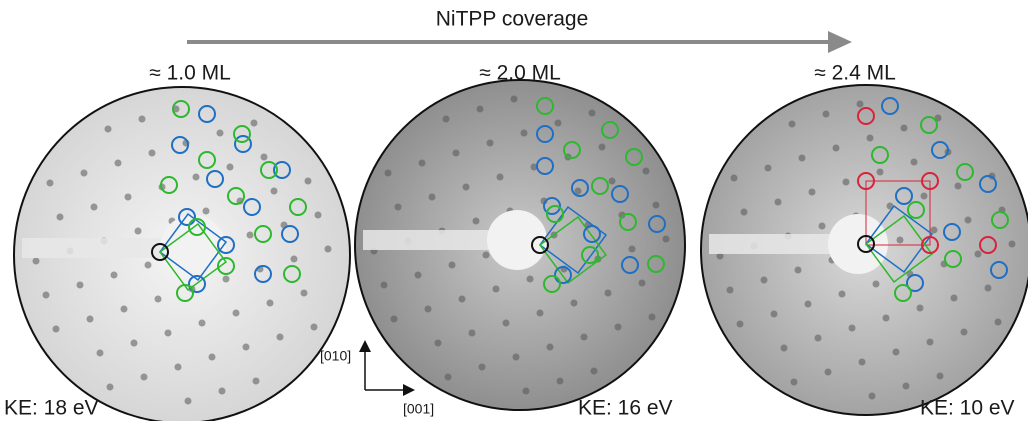 The width and height of the screenshot is (1028, 421). I want to click on origin-marker, so click(866, 244).